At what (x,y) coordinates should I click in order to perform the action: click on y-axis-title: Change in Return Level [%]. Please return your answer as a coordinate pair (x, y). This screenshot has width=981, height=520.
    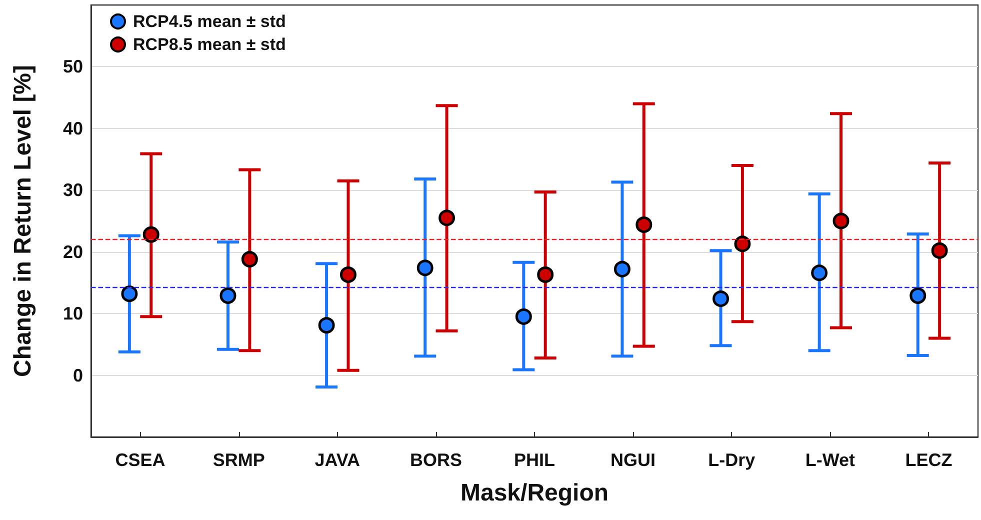
    Looking at the image, I should click on (23, 221).